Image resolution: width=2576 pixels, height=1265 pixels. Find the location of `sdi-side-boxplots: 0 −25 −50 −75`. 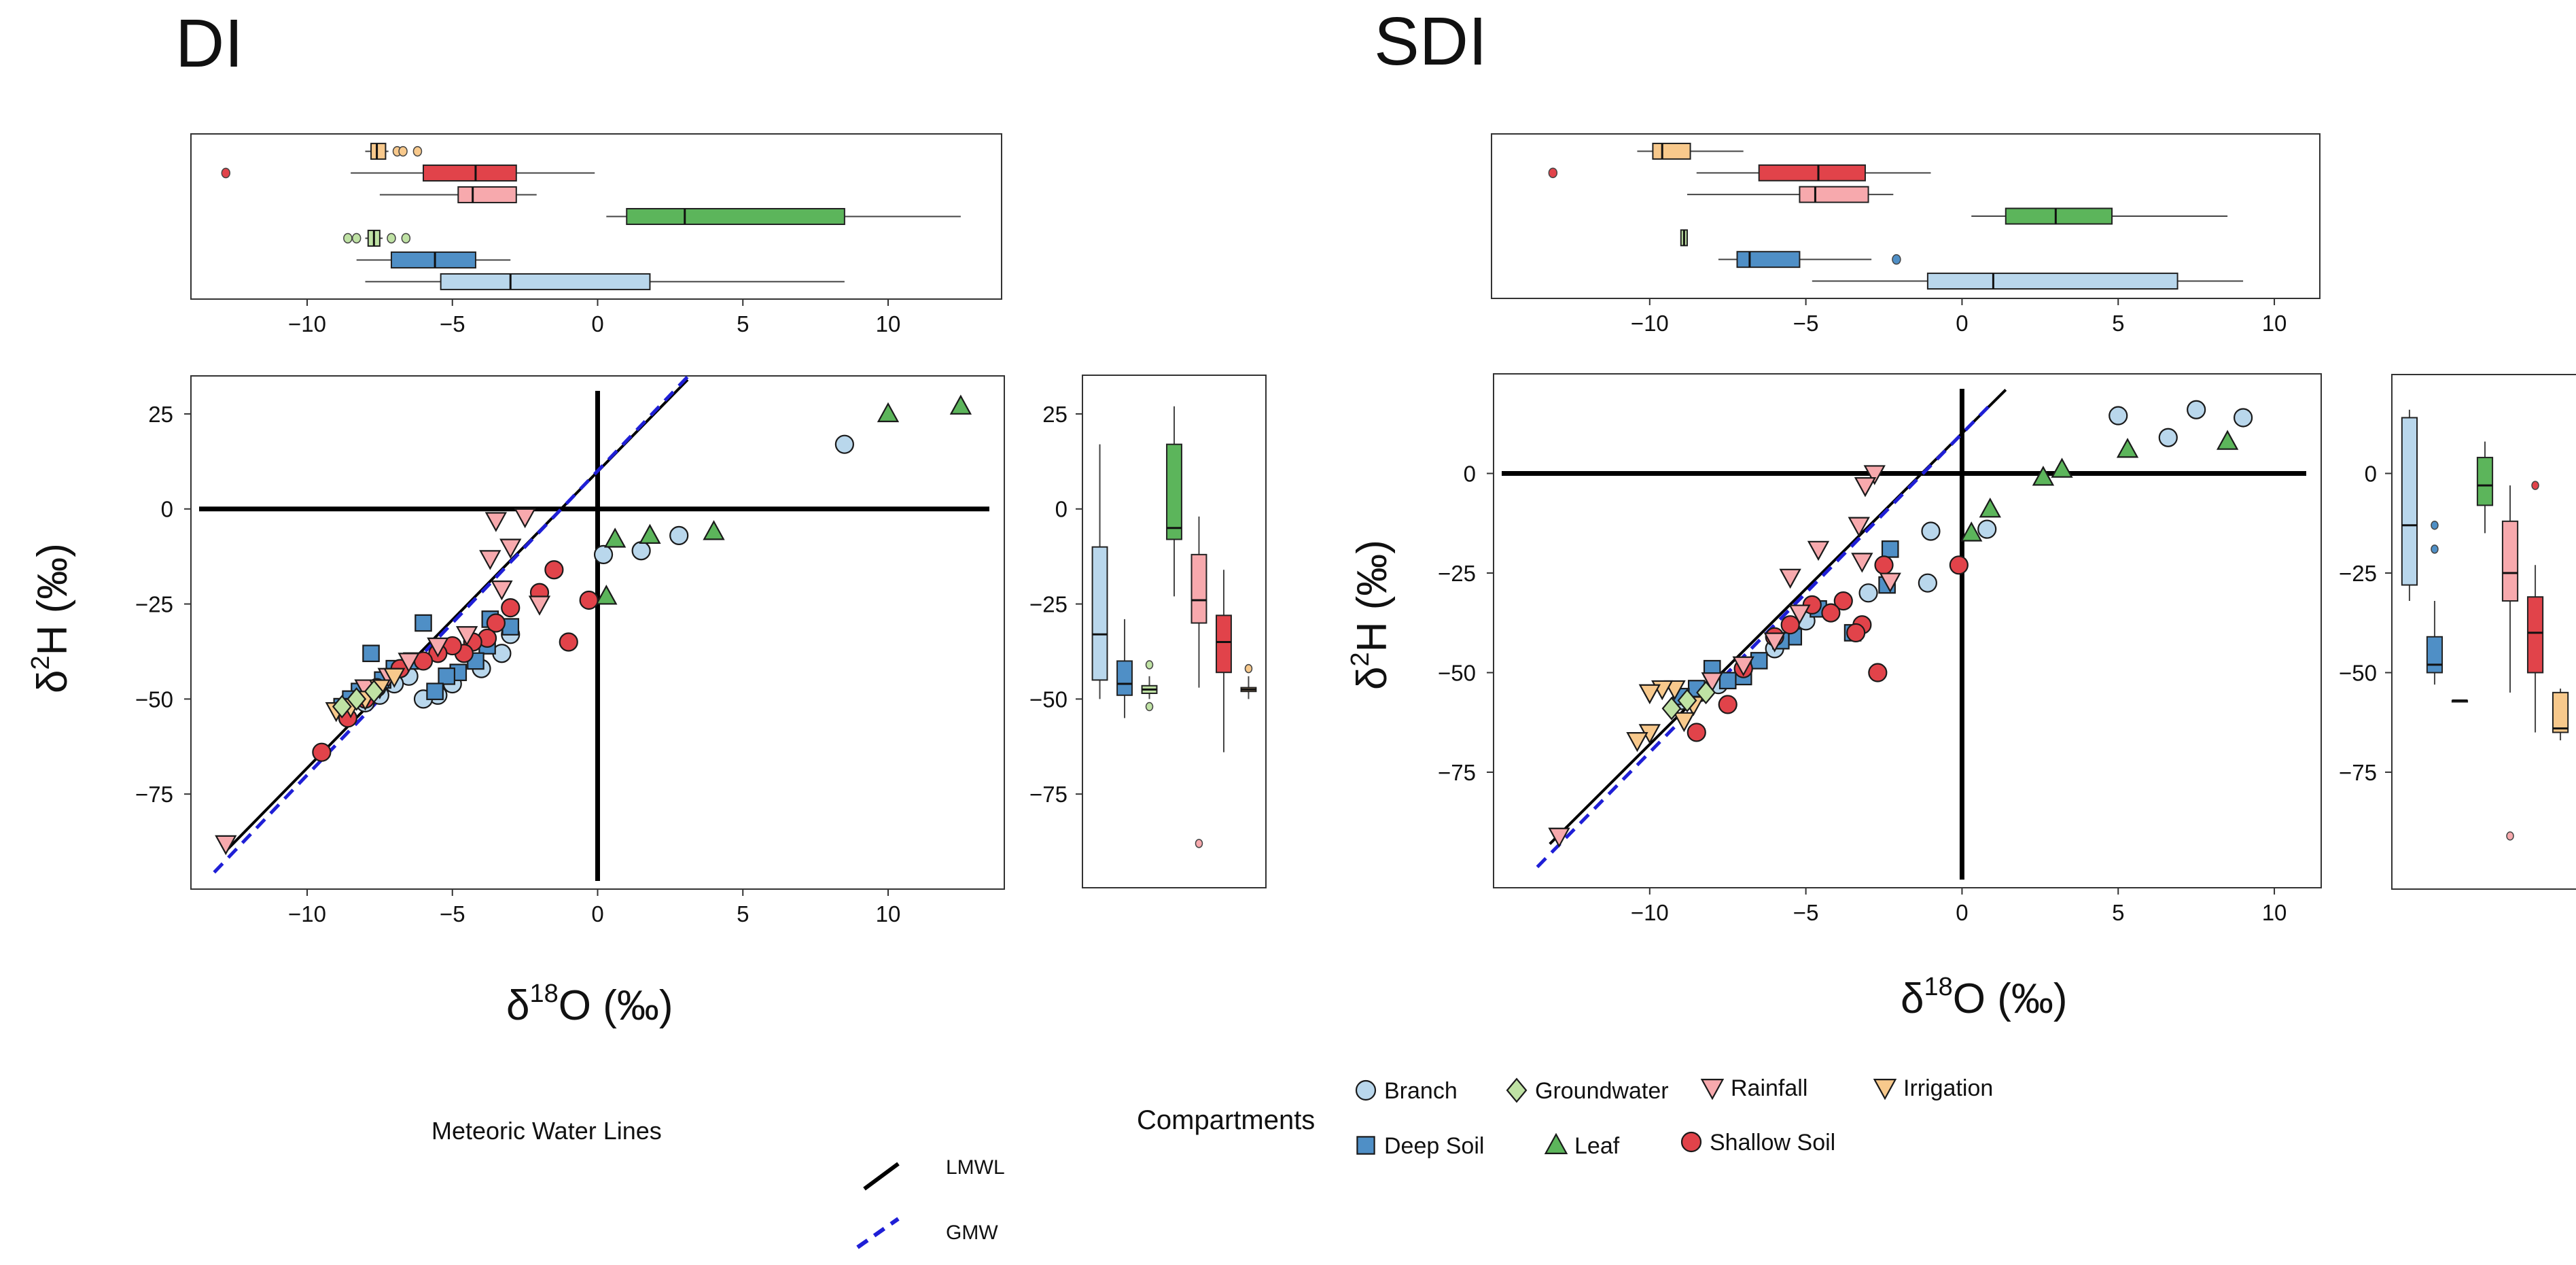

sdi-side-boxplots: 0 −25 −50 −75 is located at coordinates (2454, 625).